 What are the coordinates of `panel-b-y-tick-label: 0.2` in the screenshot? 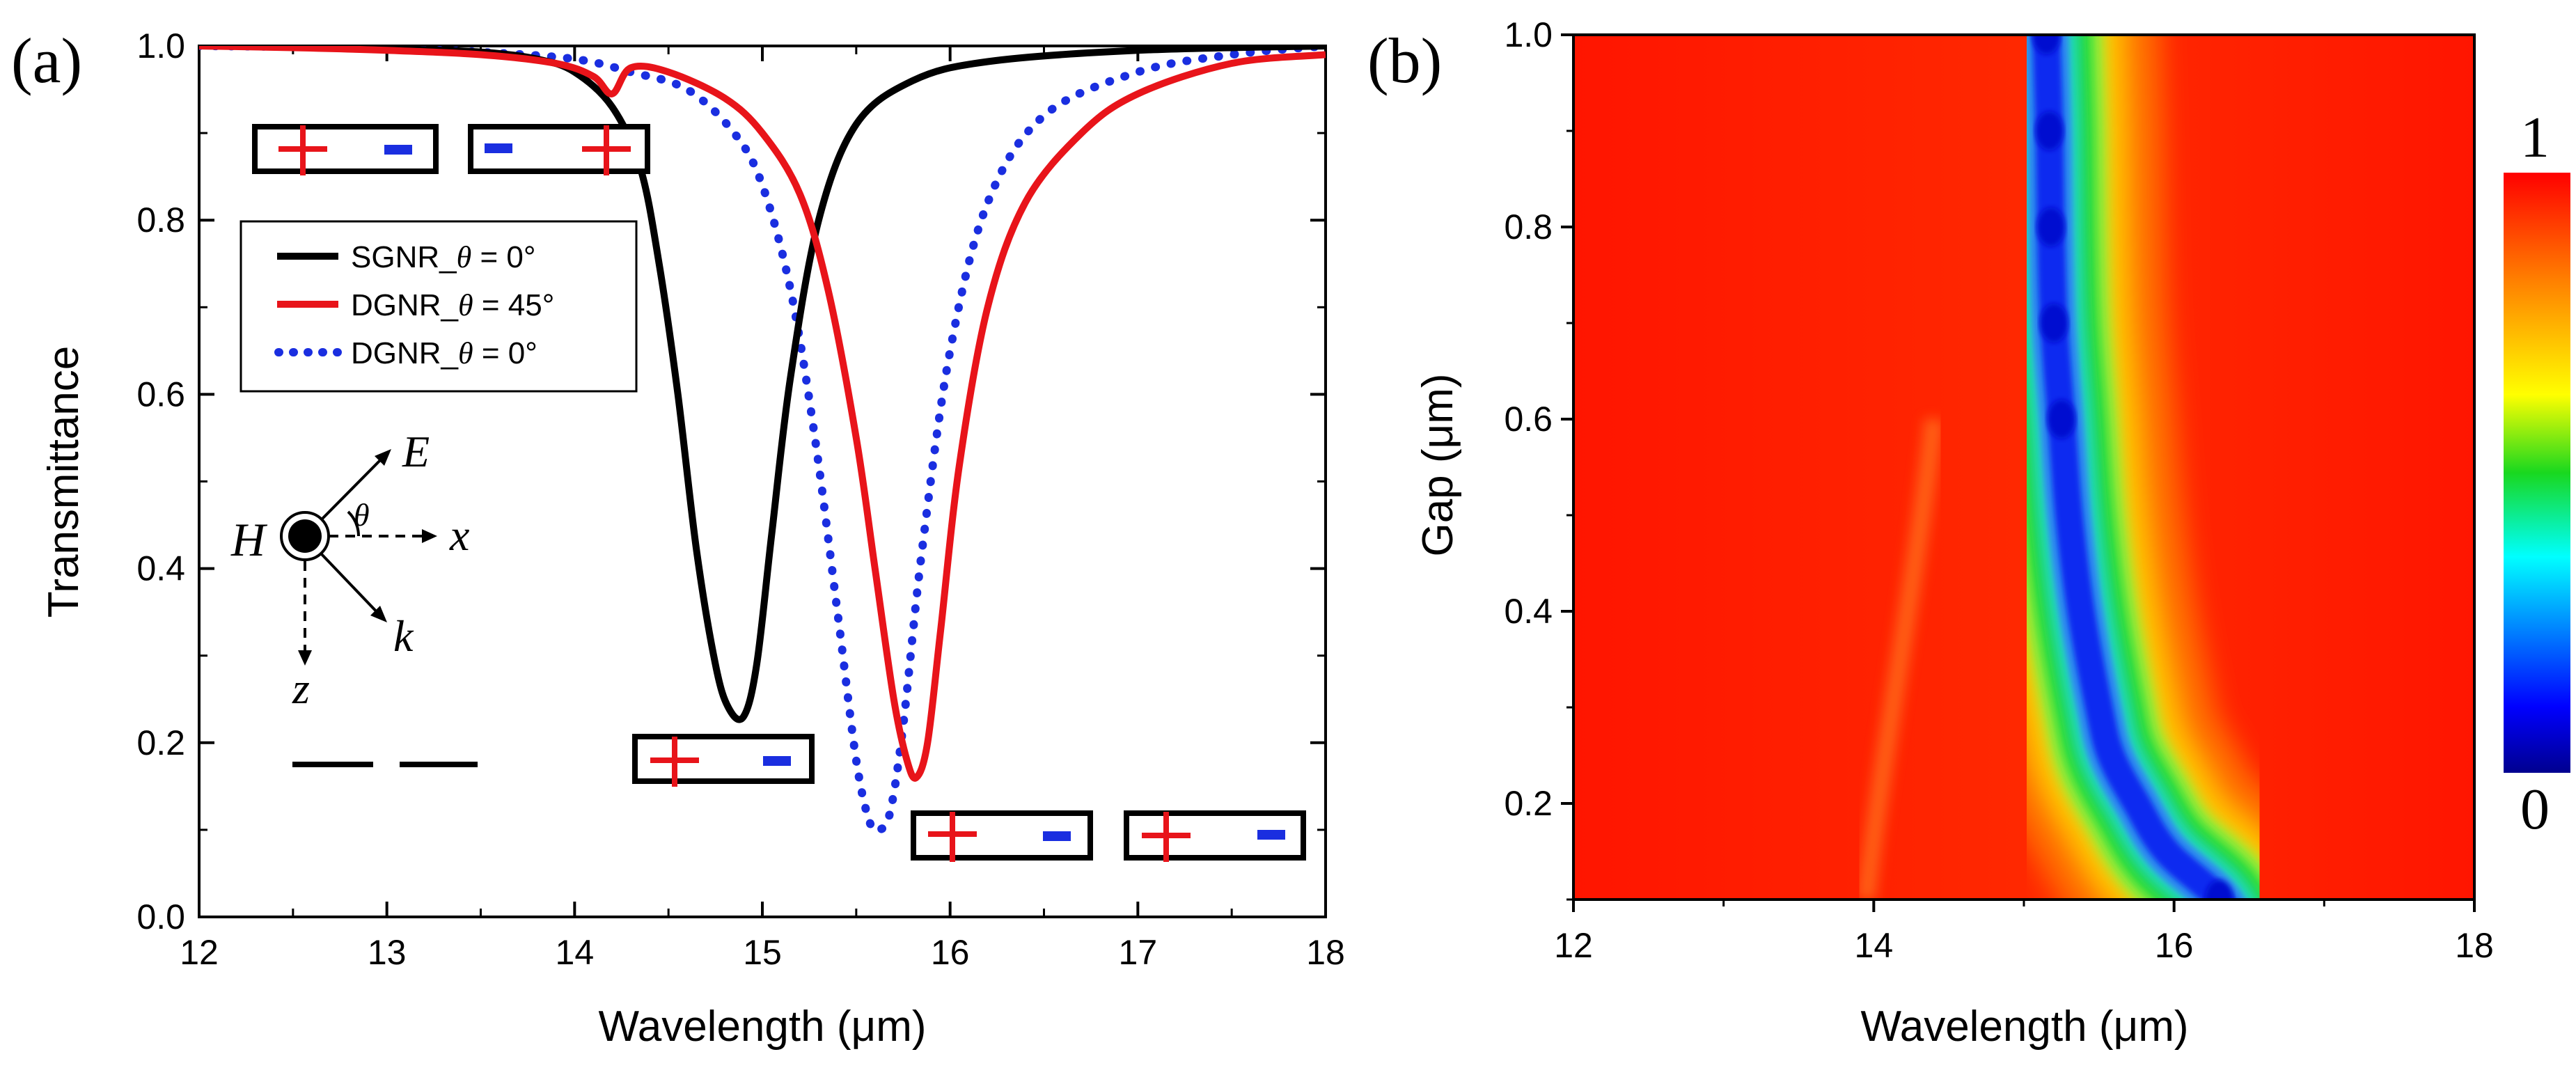 It's located at (1528, 803).